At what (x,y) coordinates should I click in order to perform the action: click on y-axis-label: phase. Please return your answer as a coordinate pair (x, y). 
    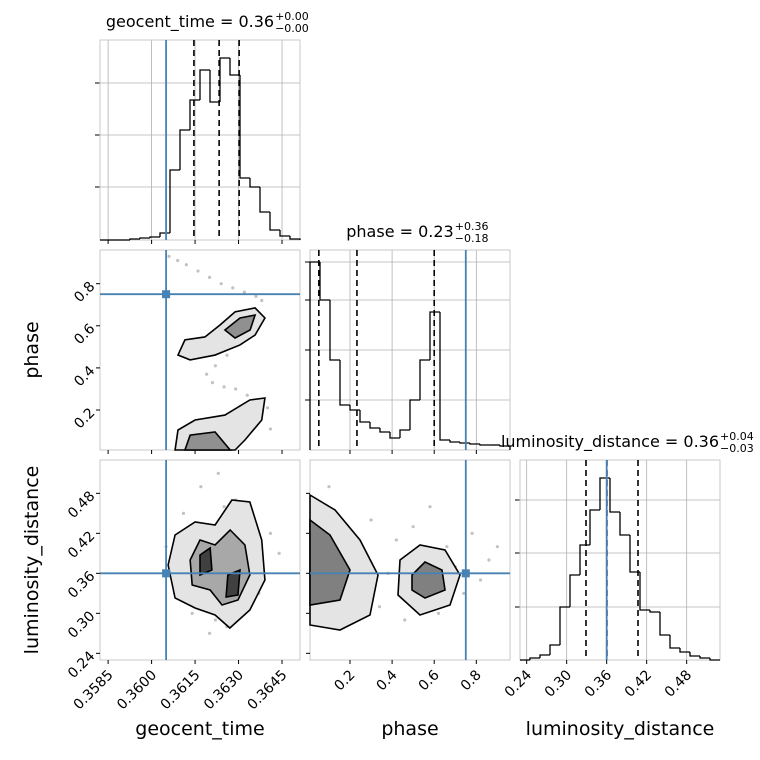
    Looking at the image, I should click on (32, 349).